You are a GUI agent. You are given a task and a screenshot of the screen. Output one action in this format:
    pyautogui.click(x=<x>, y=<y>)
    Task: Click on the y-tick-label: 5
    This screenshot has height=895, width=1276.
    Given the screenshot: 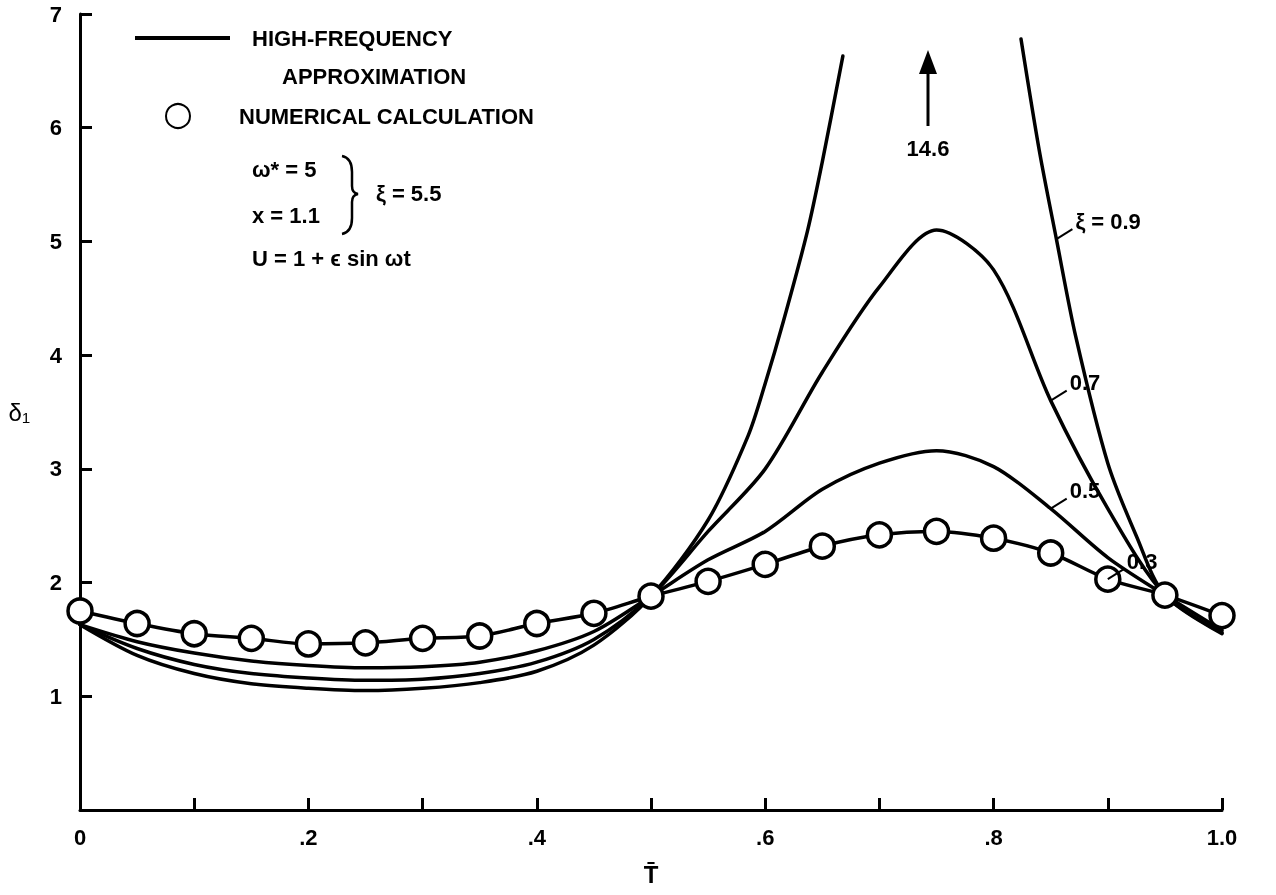 What is the action you would take?
    pyautogui.click(x=55, y=241)
    